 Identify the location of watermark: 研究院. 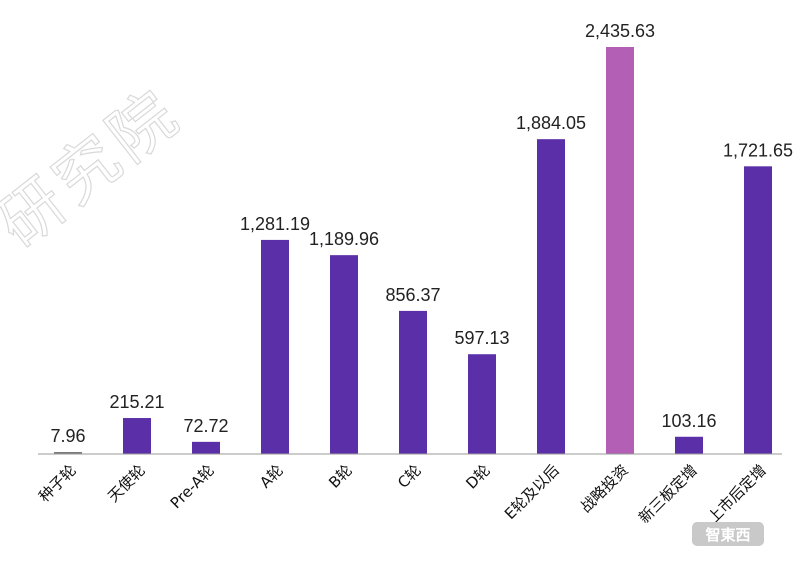
(98, 168).